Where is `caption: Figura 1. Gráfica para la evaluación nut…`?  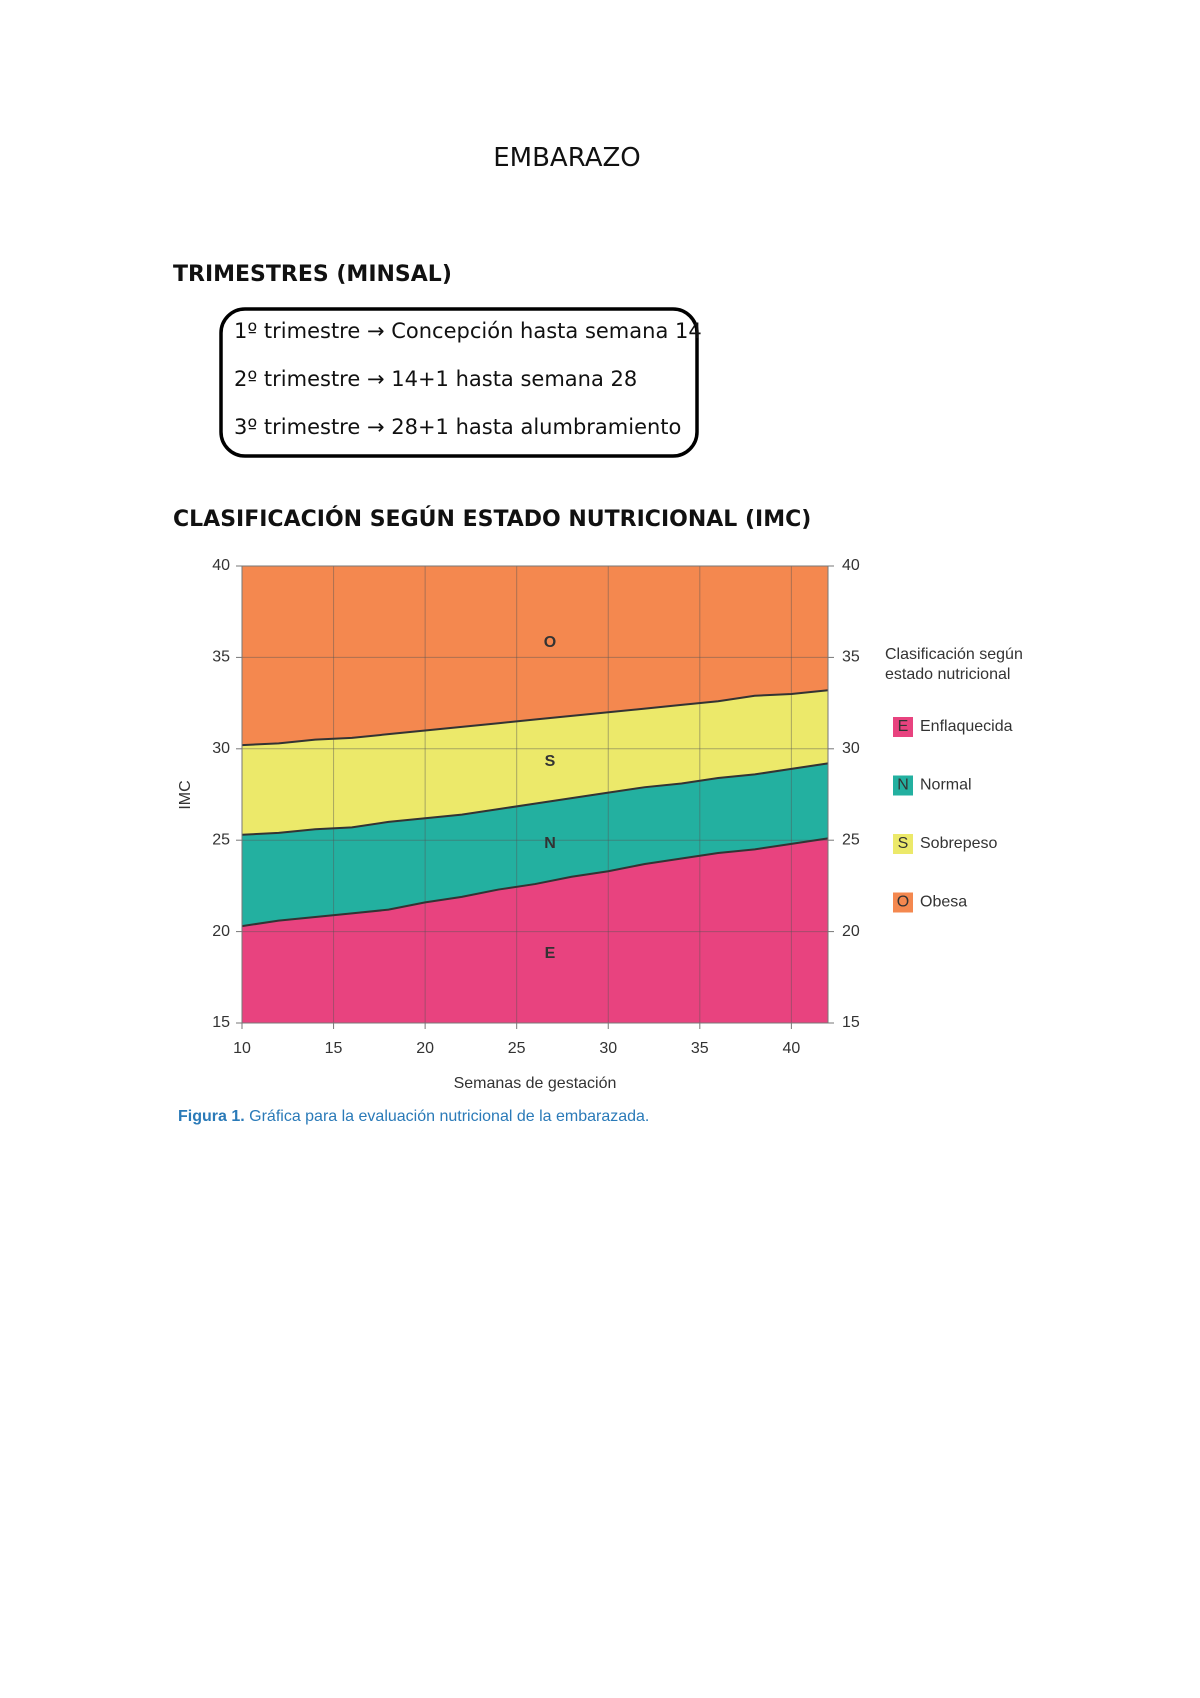
caption: Figura 1. Gráfica para la evaluación nut… is located at coordinates (413, 1116).